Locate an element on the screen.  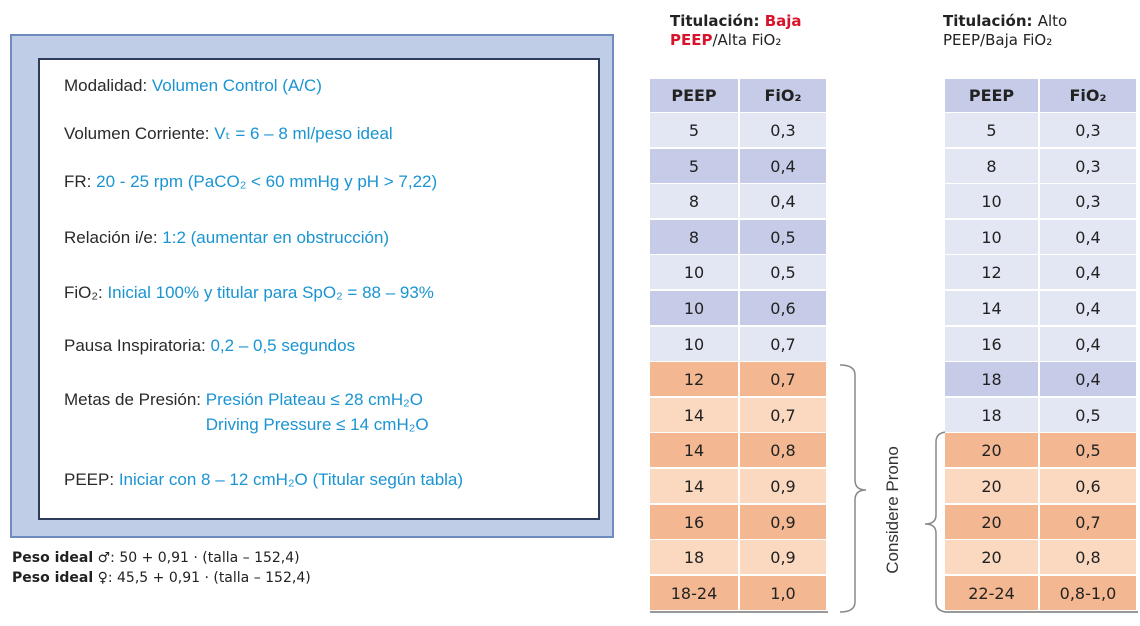
item-value: 0,2 – 0,5 segundos is located at coordinates (283, 345).